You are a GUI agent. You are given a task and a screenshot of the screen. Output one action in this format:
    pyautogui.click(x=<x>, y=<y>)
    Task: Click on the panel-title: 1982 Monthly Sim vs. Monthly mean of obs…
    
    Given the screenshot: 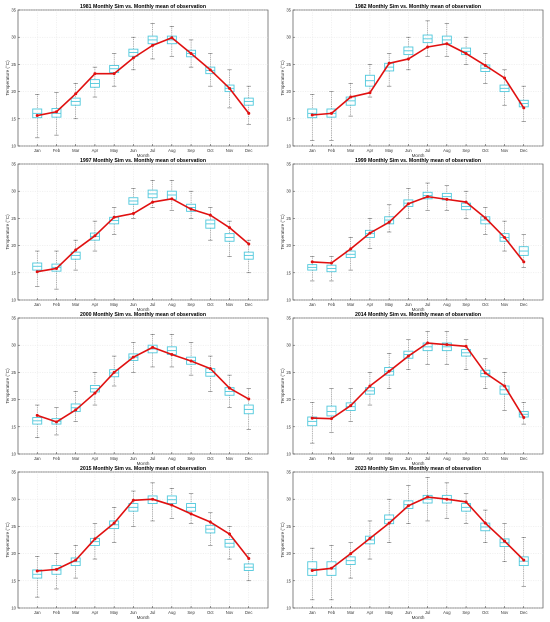 What is the action you would take?
    pyautogui.click(x=418, y=7)
    